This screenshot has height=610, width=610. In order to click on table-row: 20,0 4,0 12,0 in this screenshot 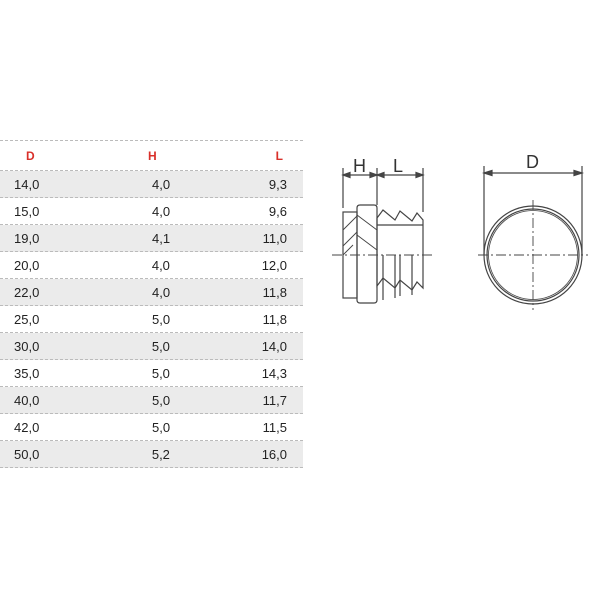, I will do `click(151, 265)`.